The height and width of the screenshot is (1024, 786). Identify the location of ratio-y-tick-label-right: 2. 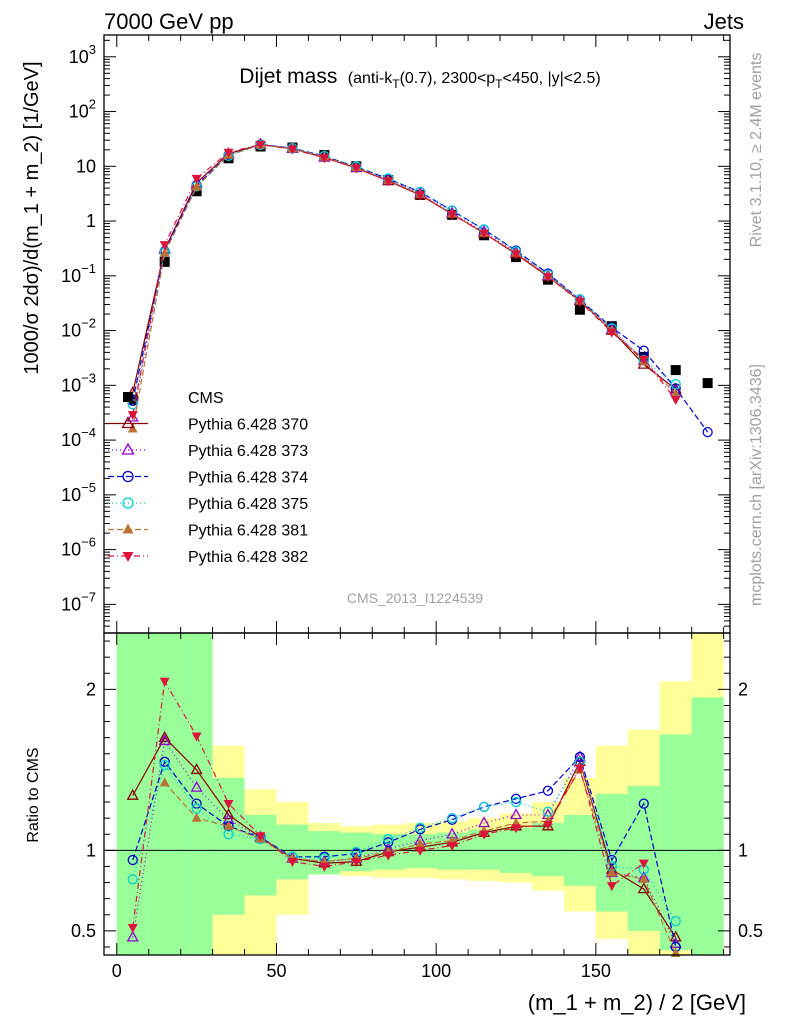
(743, 689).